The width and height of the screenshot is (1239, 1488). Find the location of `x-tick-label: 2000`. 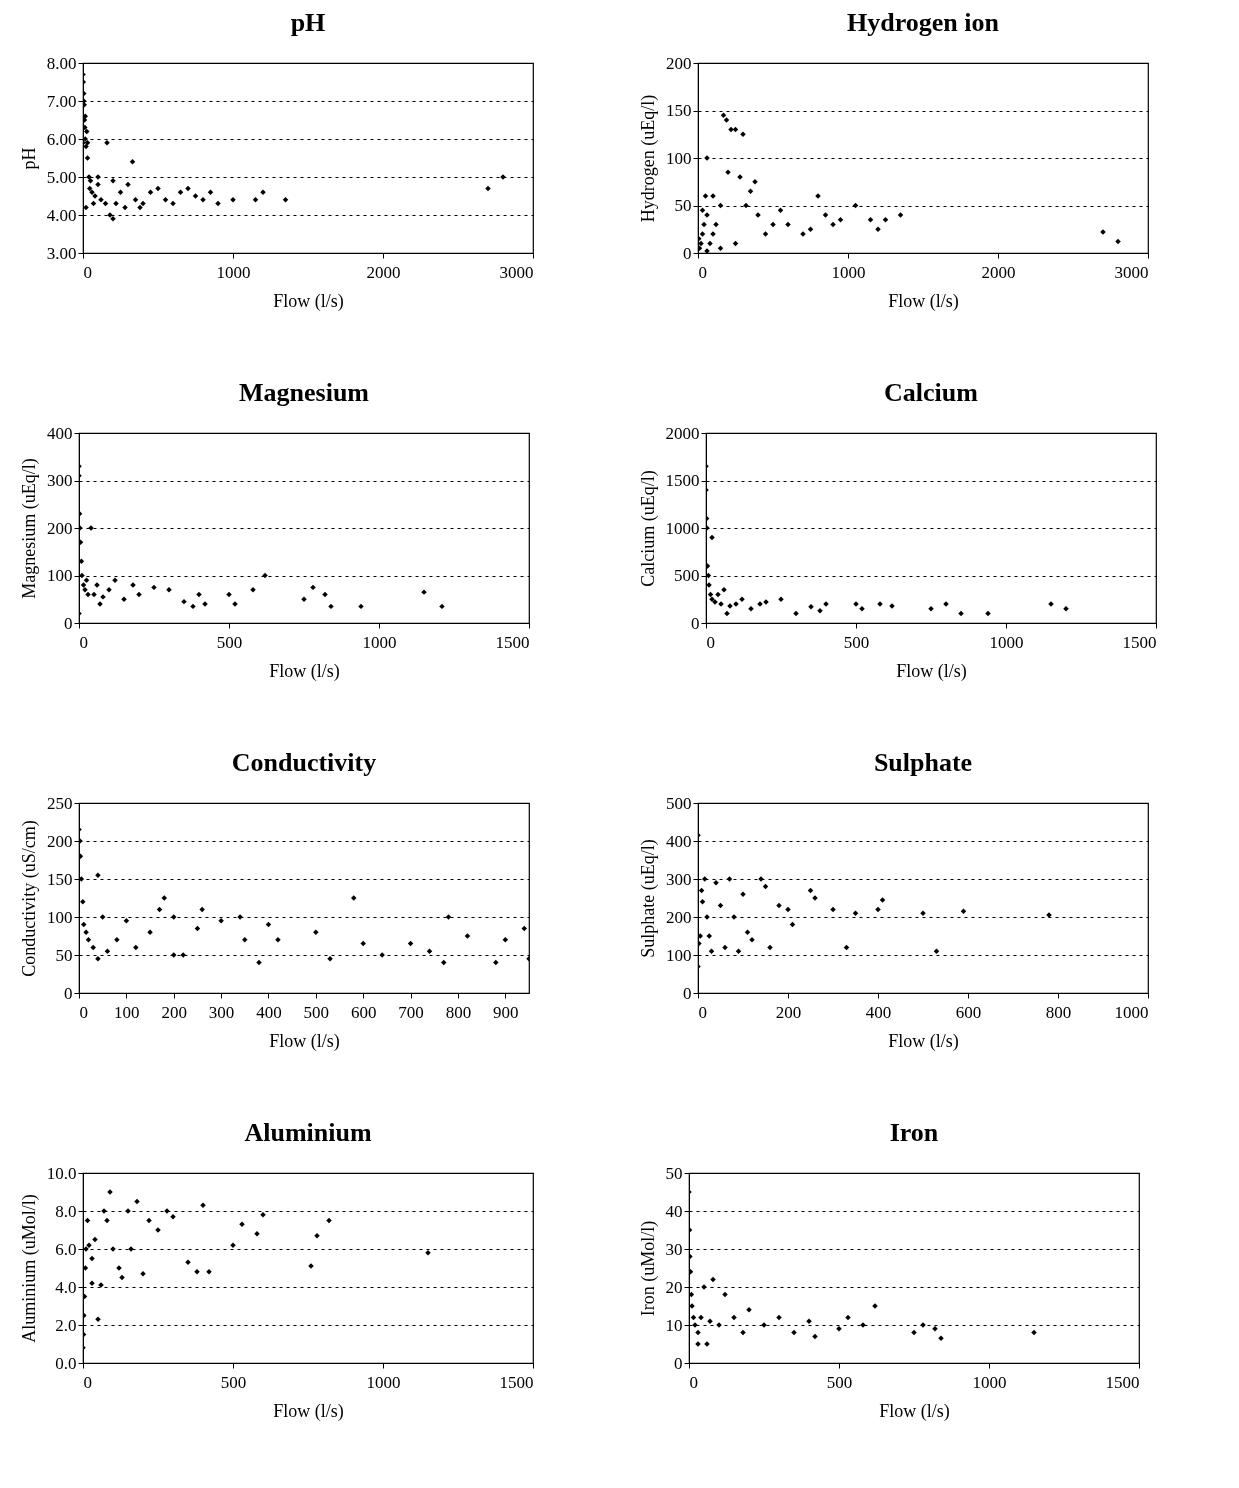

x-tick-label: 2000 is located at coordinates (383, 272).